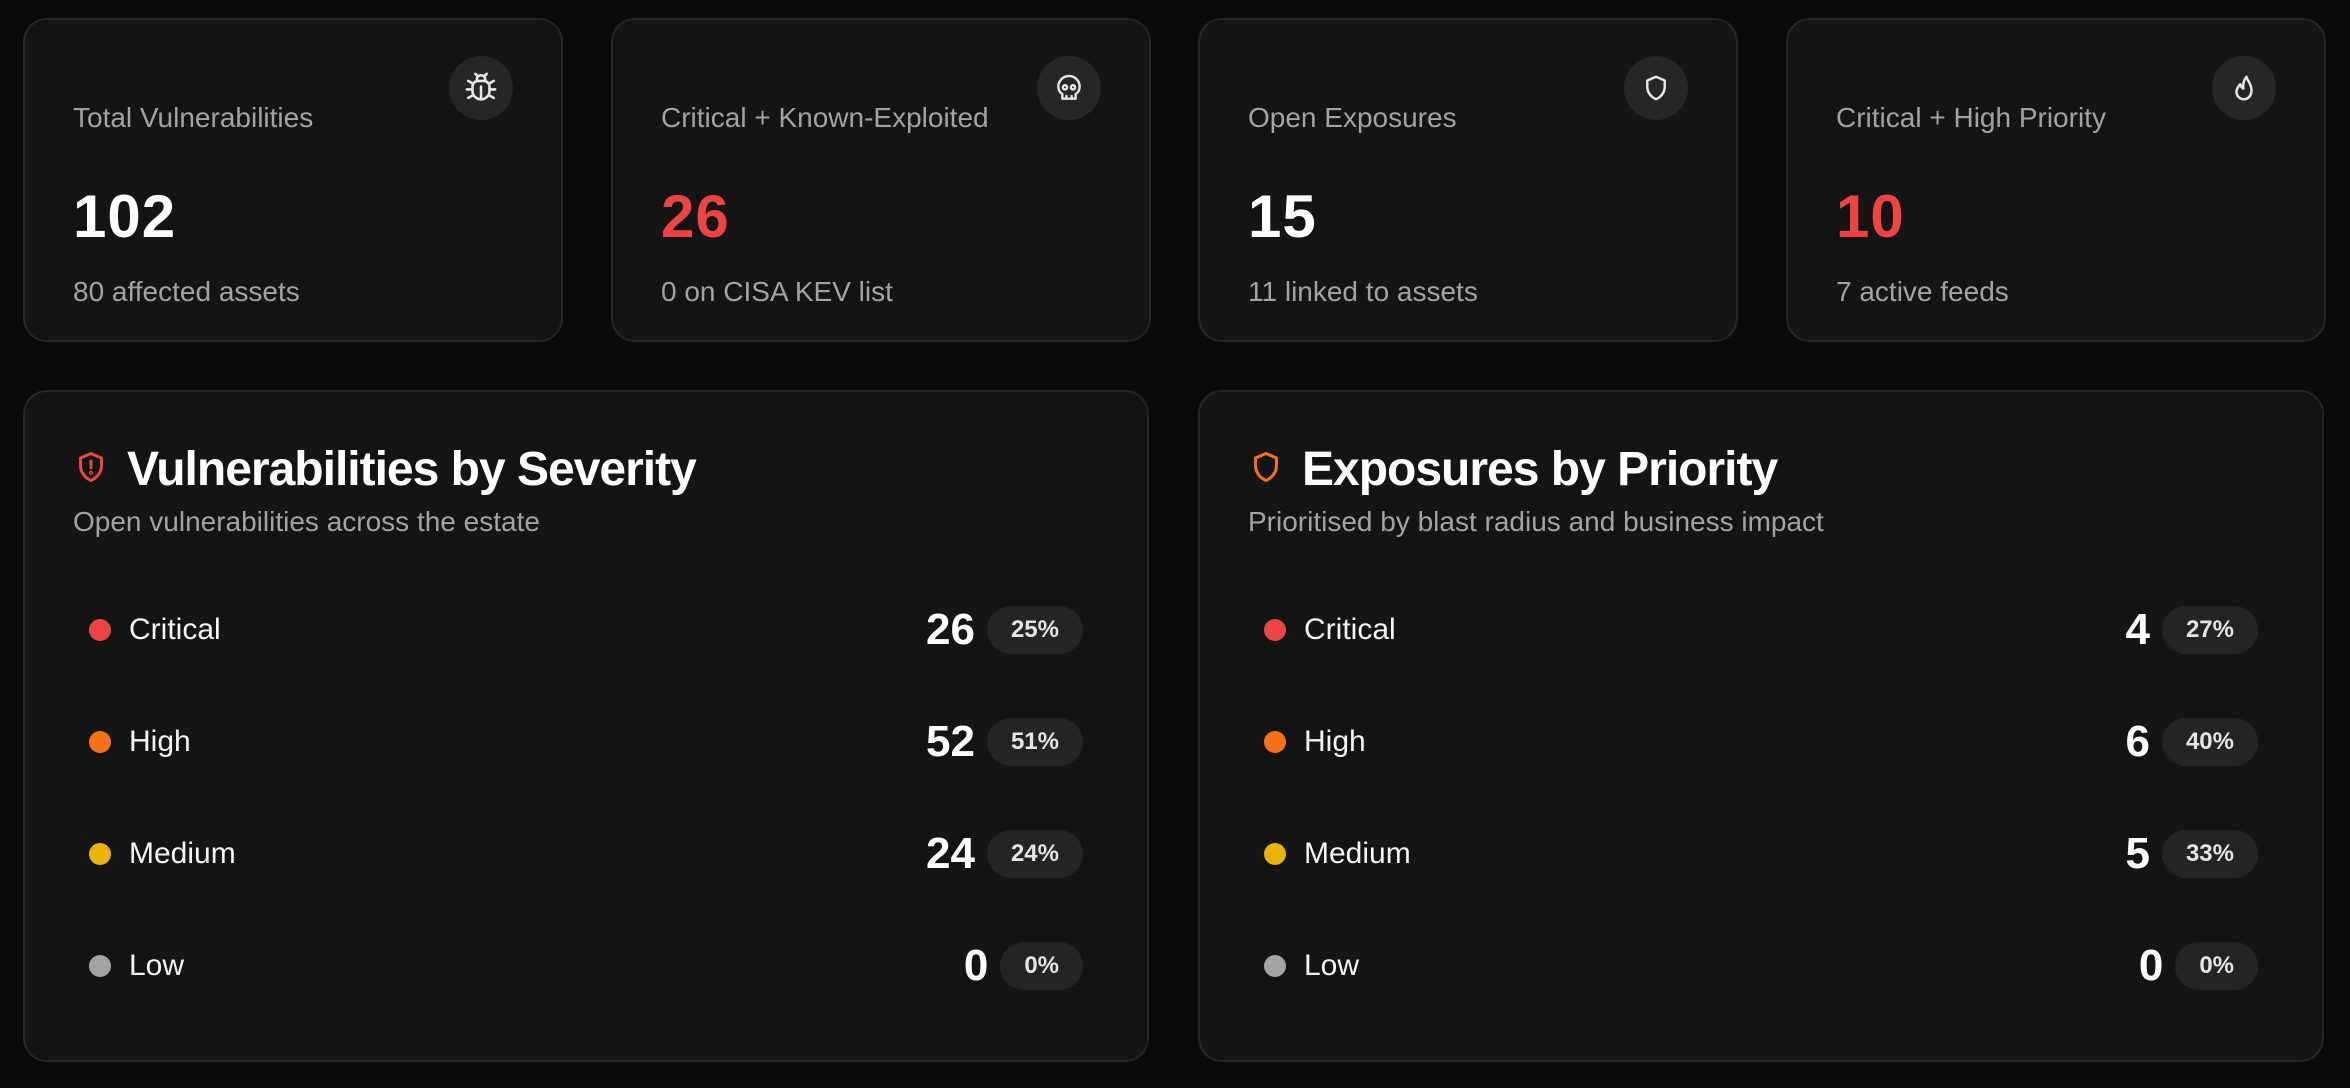 Image resolution: width=2350 pixels, height=1088 pixels. What do you see at coordinates (2209, 854) in the screenshot?
I see `priority-percent-badge: 33%` at bounding box center [2209, 854].